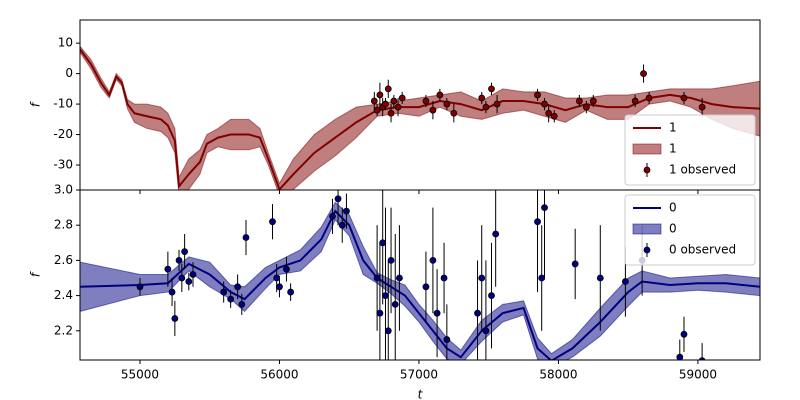 Image resolution: width=800 pixels, height=400 pixels. I want to click on y-tick-label: 10, so click(65, 43).